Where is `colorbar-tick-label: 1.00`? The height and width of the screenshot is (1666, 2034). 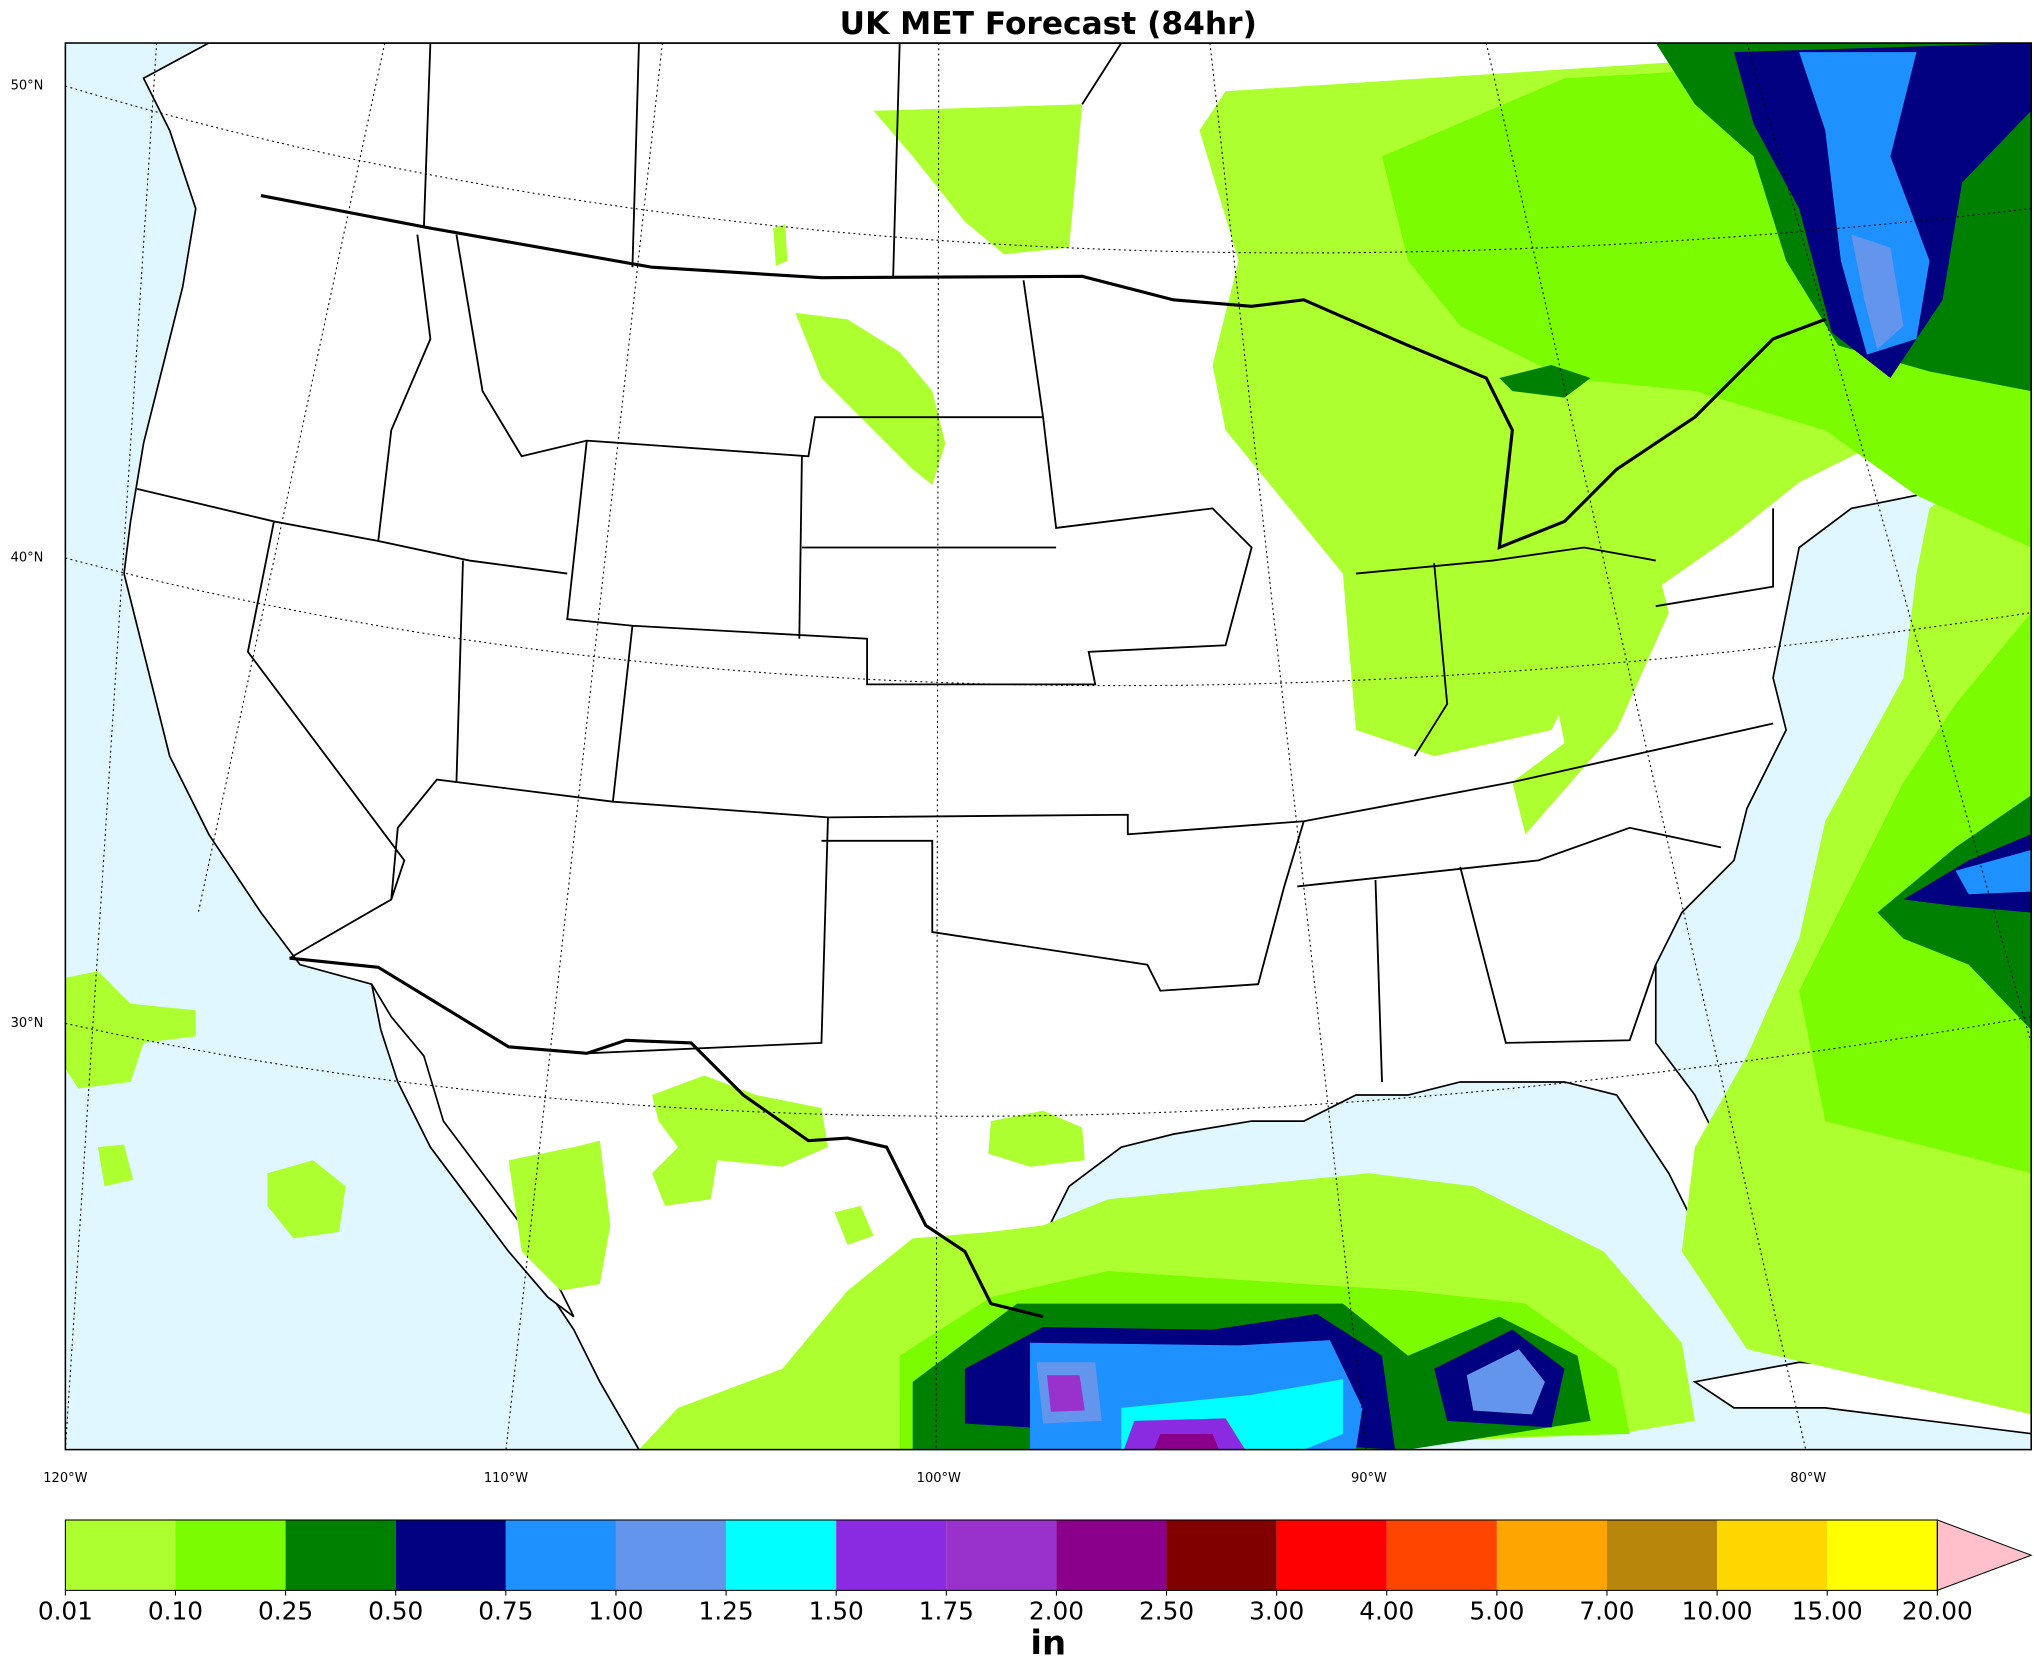 colorbar-tick-label: 1.00 is located at coordinates (615, 1611).